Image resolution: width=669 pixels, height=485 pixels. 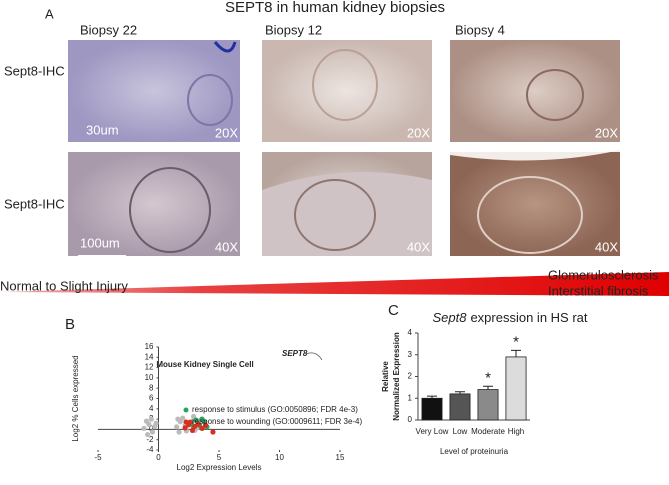 I want to click on x-tick-label: 15, so click(x=340, y=457).